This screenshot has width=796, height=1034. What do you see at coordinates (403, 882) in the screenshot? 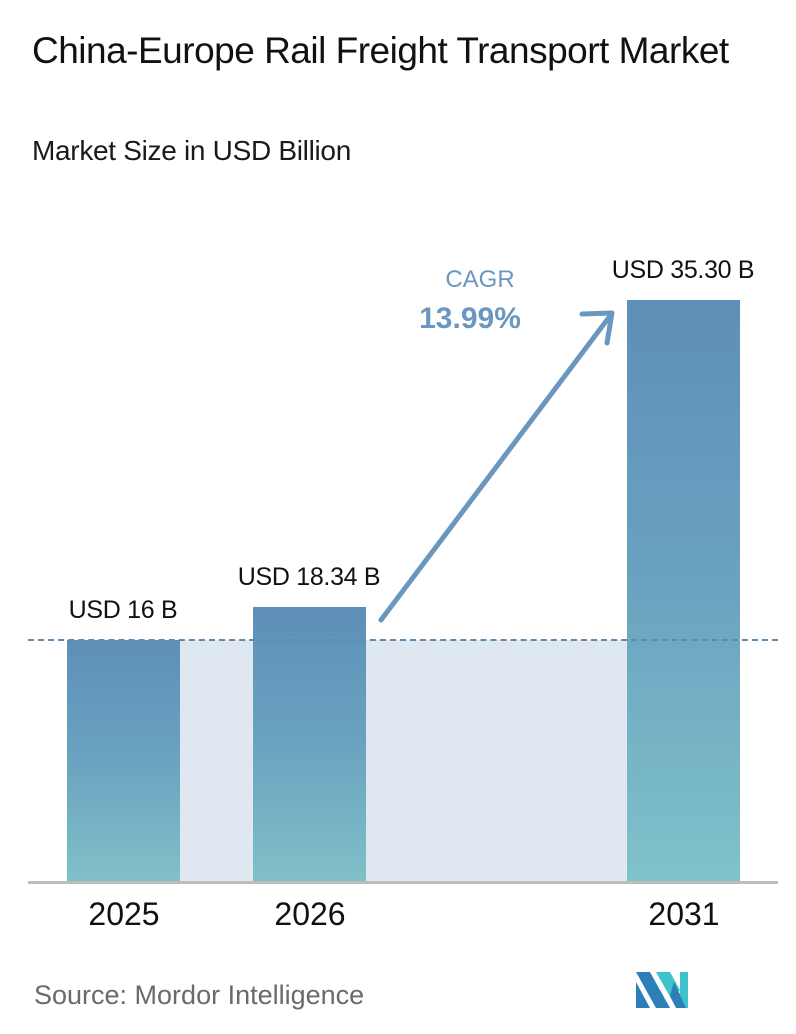
I see `x-axis-baseline` at bounding box center [403, 882].